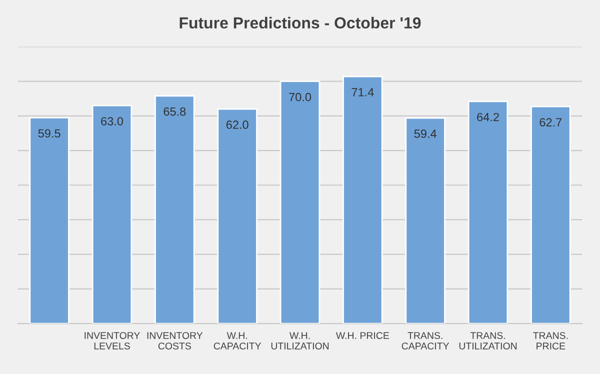  I want to click on x-tick-label: W.H. PRICE, so click(362, 335).